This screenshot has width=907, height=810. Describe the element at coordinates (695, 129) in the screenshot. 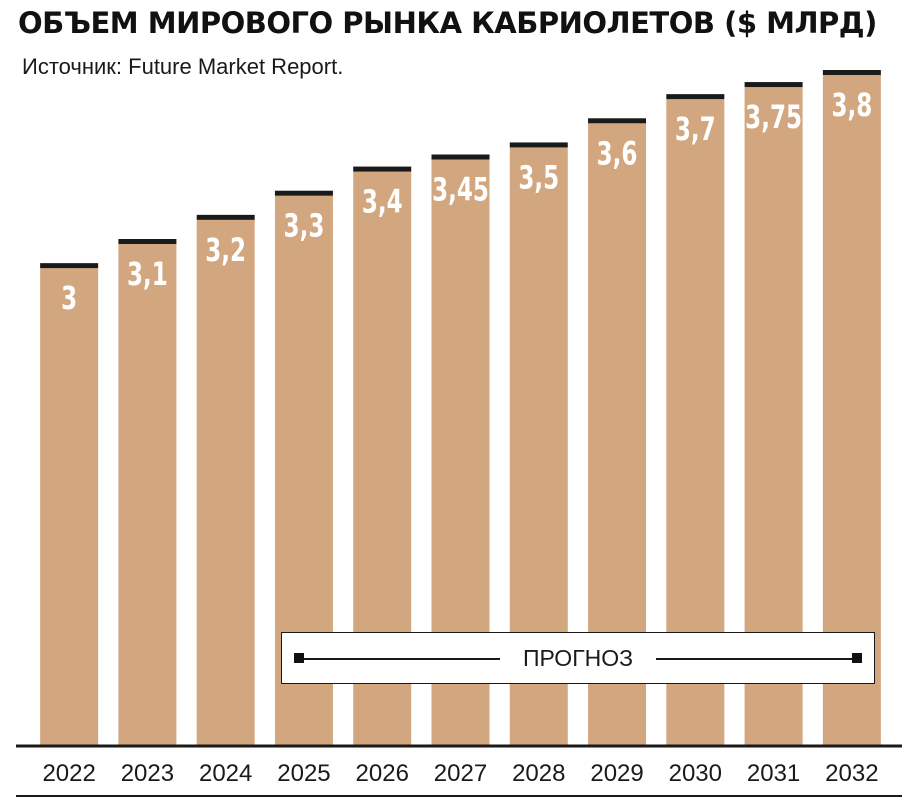

I see `bar-value-label-2030: 3,7` at that location.